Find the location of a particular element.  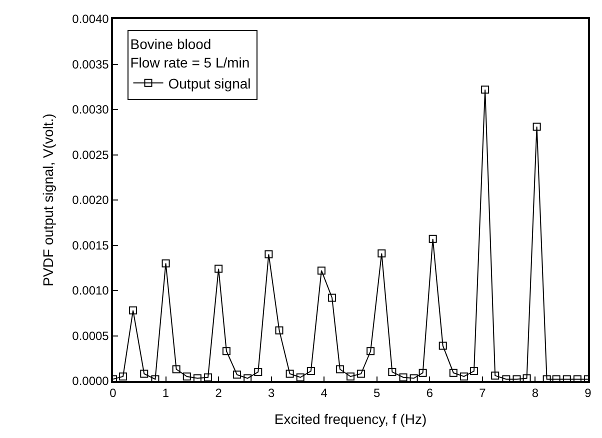

y-tick-label: 0.0035 is located at coordinates (91, 64).